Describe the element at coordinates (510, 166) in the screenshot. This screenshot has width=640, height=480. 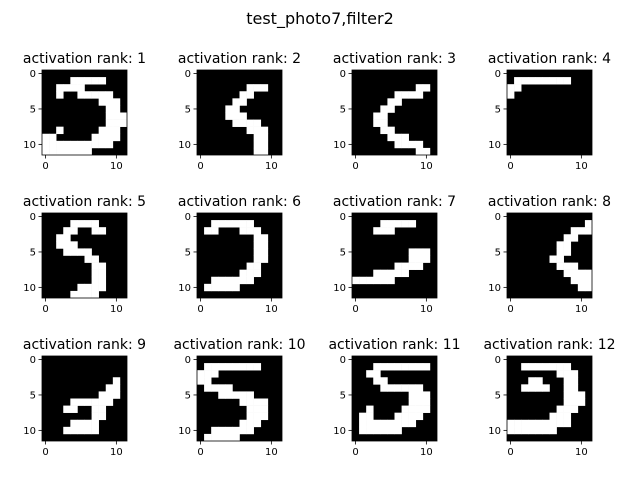
I see `x-tick-label: 0` at that location.